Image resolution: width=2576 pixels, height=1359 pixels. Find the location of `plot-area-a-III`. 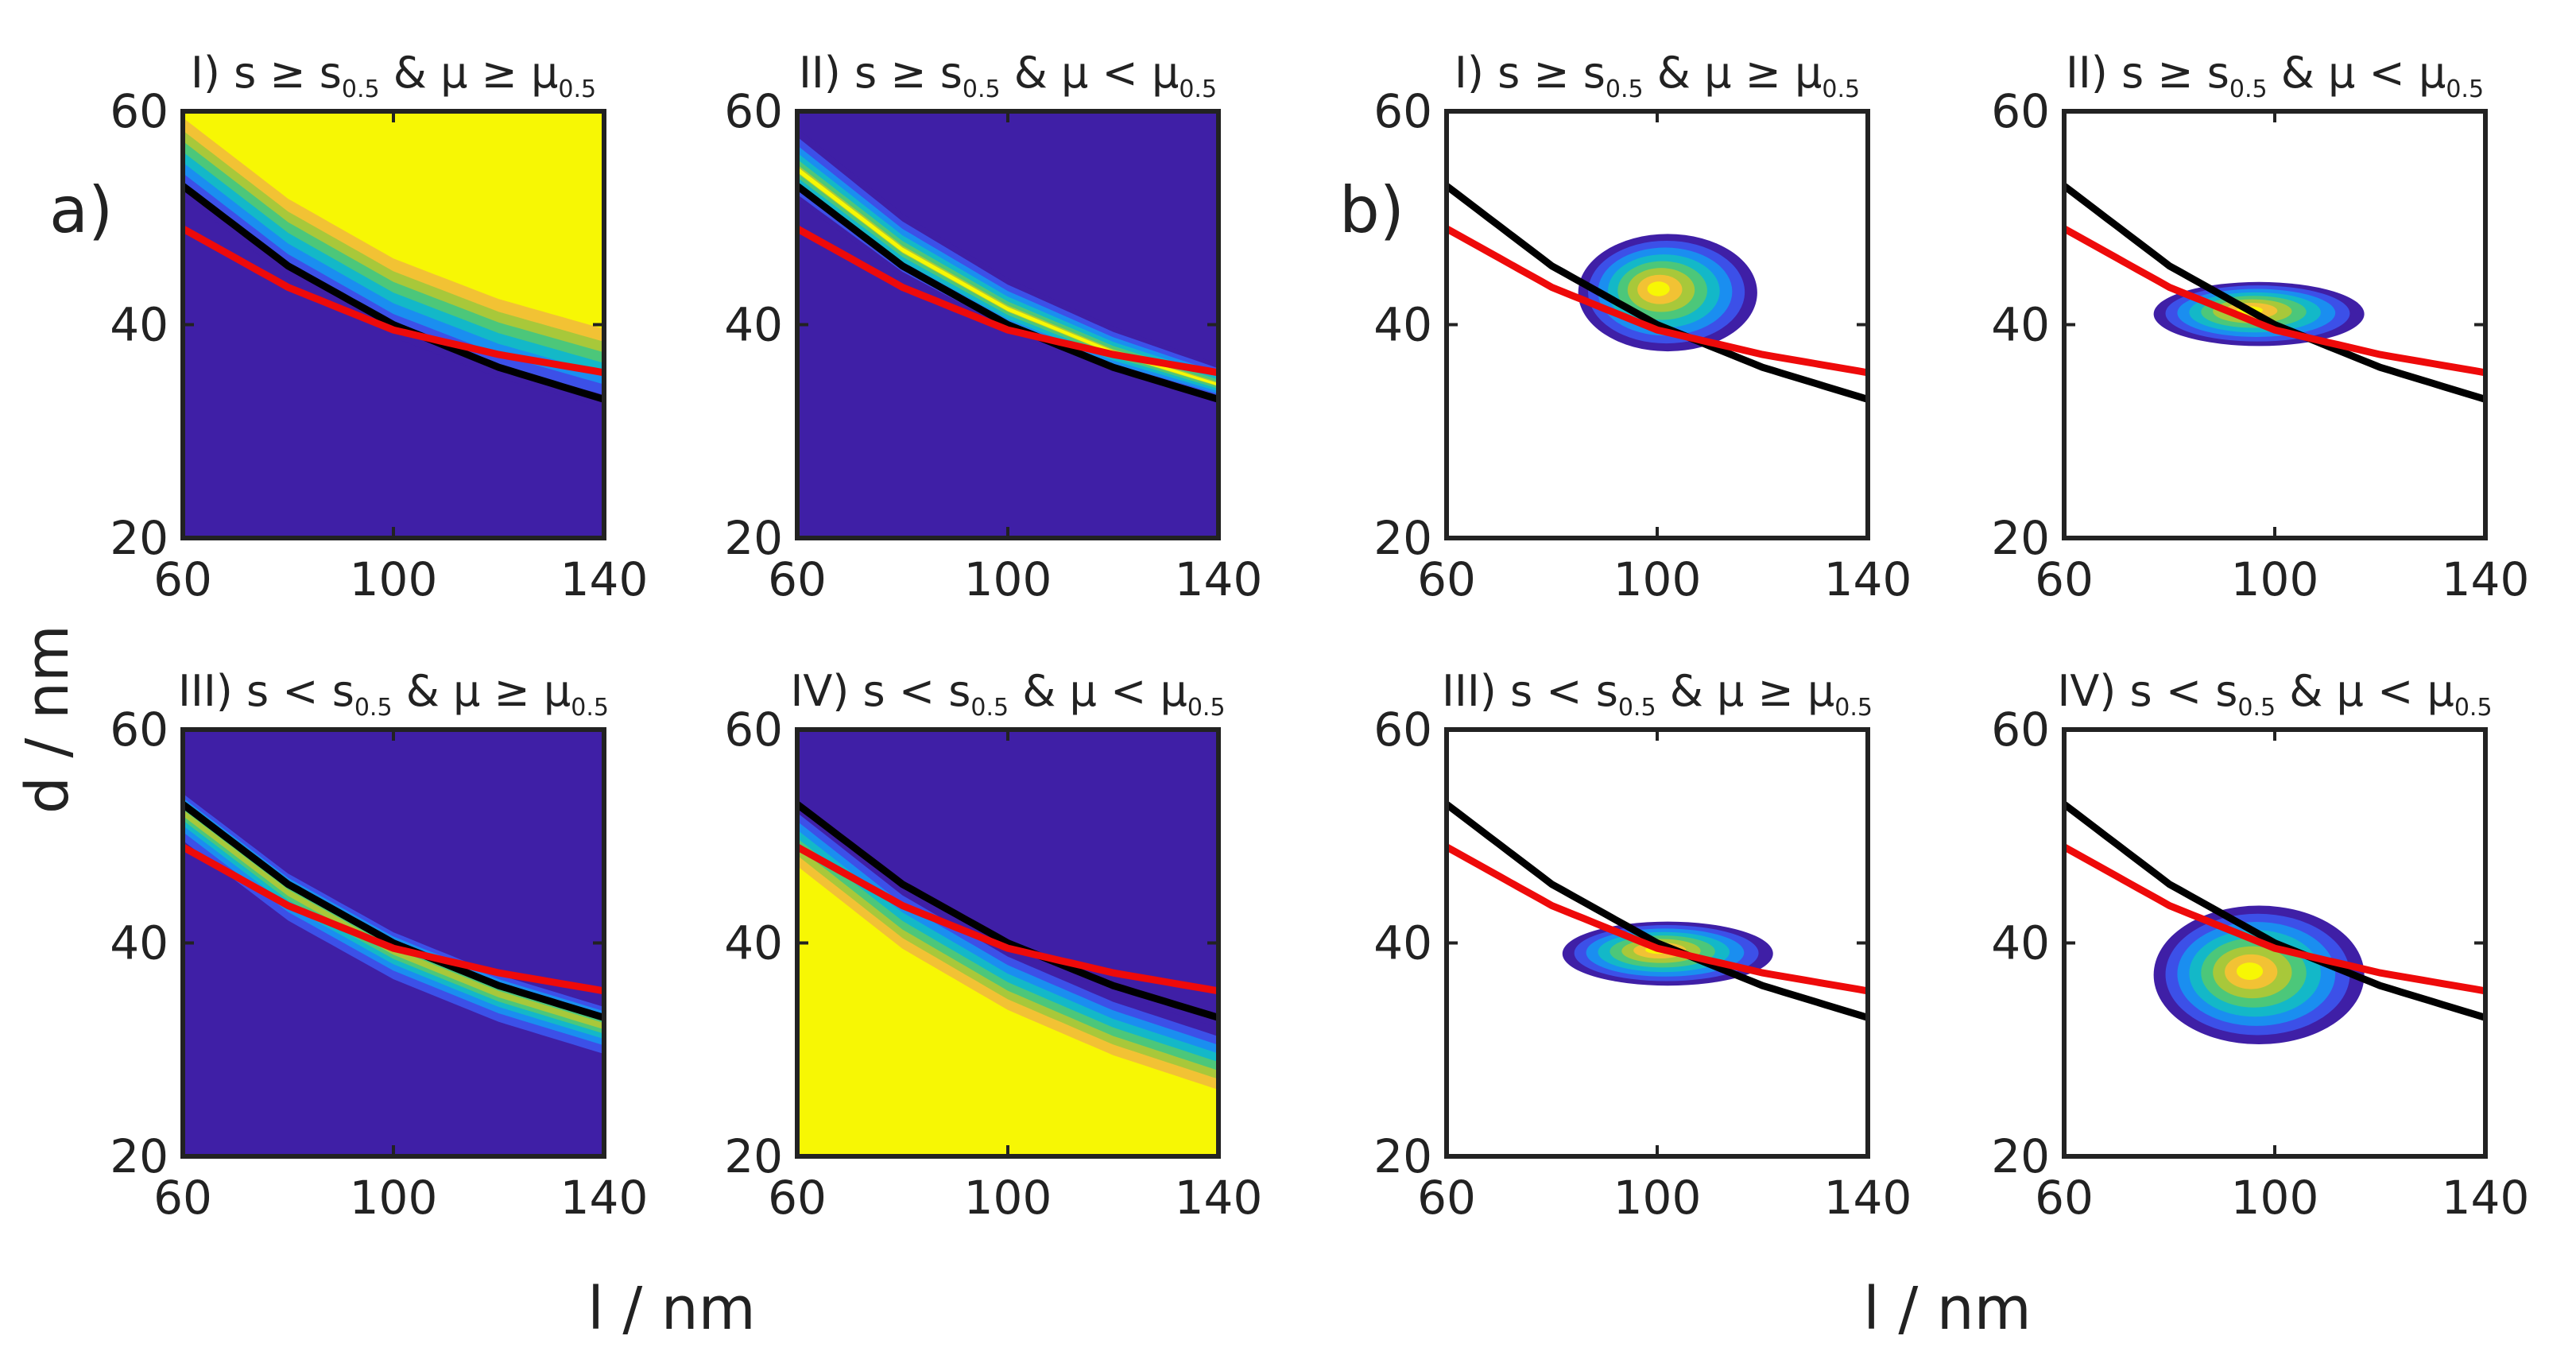

plot-area-a-III is located at coordinates (393, 943).